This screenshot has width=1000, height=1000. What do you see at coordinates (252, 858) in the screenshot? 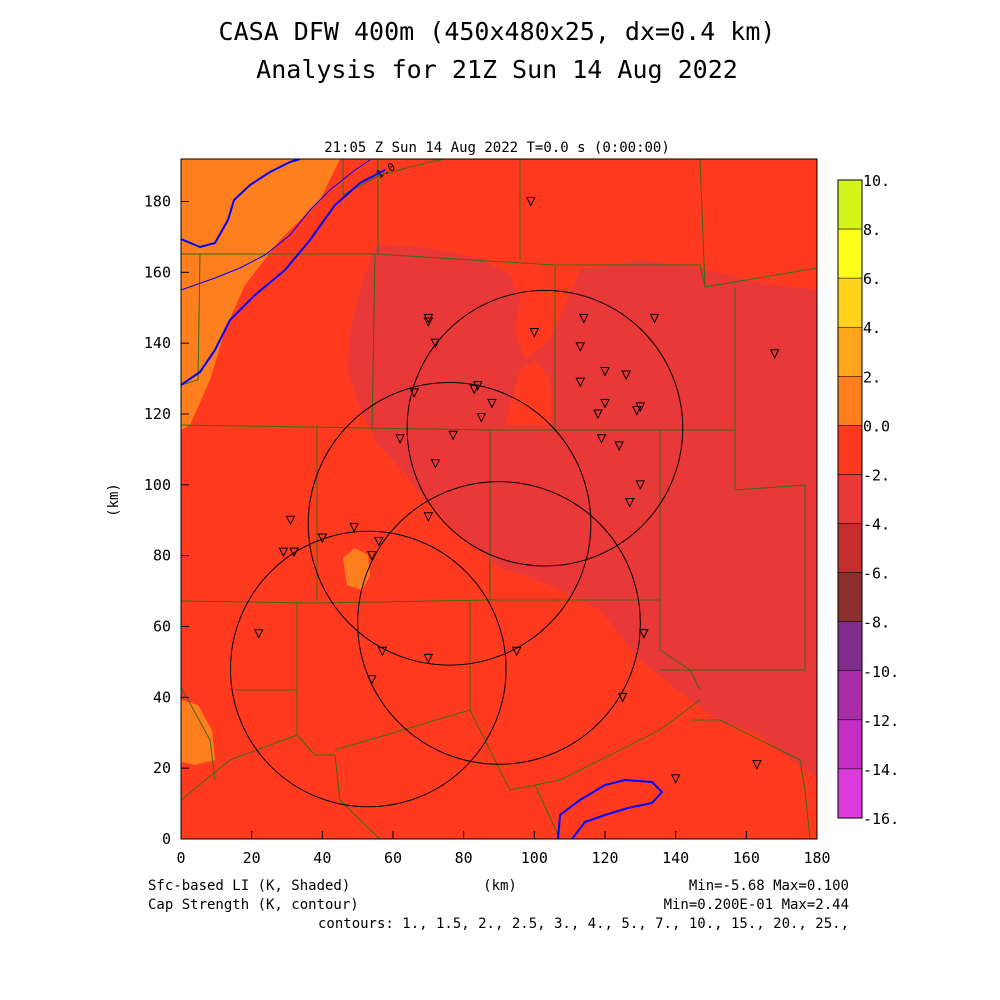
I see `x-tick-label: 20` at bounding box center [252, 858].